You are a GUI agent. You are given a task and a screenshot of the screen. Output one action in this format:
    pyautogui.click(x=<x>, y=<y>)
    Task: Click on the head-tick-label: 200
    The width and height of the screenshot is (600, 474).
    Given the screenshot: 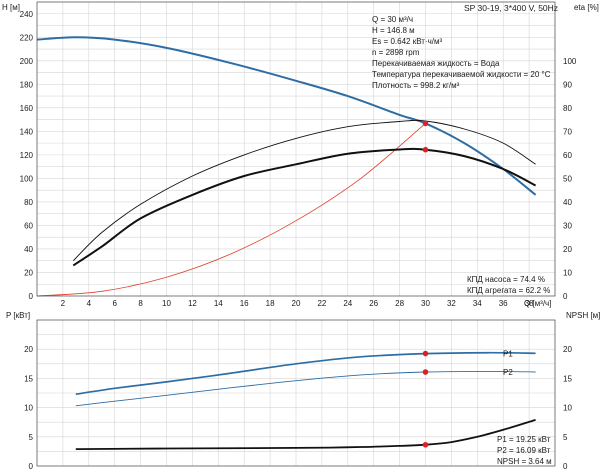 What is the action you would take?
    pyautogui.click(x=27, y=61)
    